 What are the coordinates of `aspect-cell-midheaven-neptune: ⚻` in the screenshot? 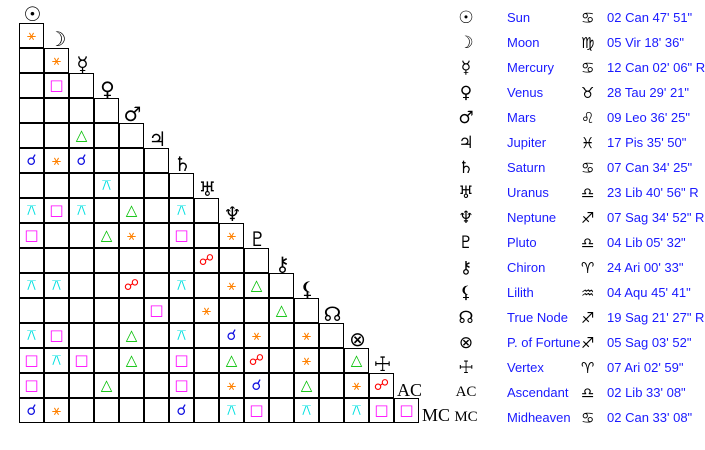 It's located at (231, 410).